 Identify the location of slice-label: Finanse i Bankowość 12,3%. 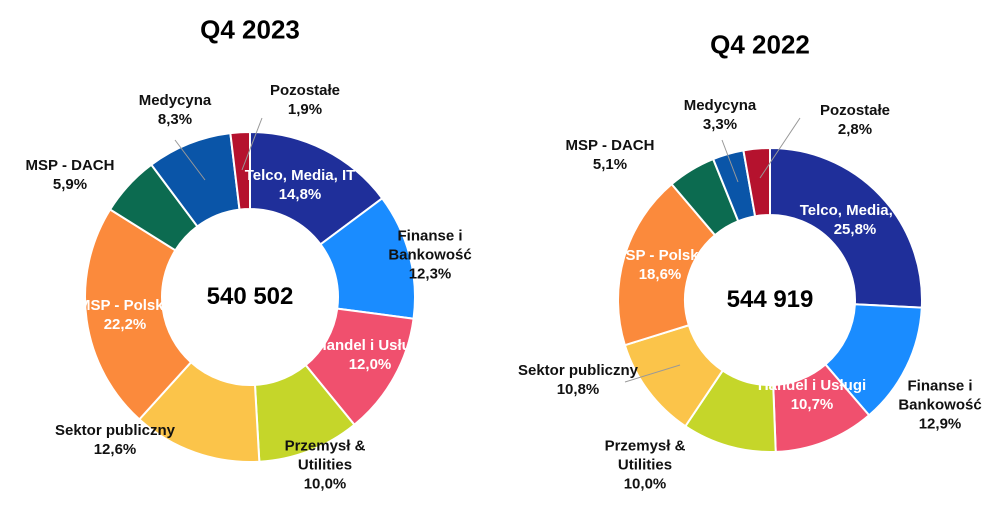
(430, 255).